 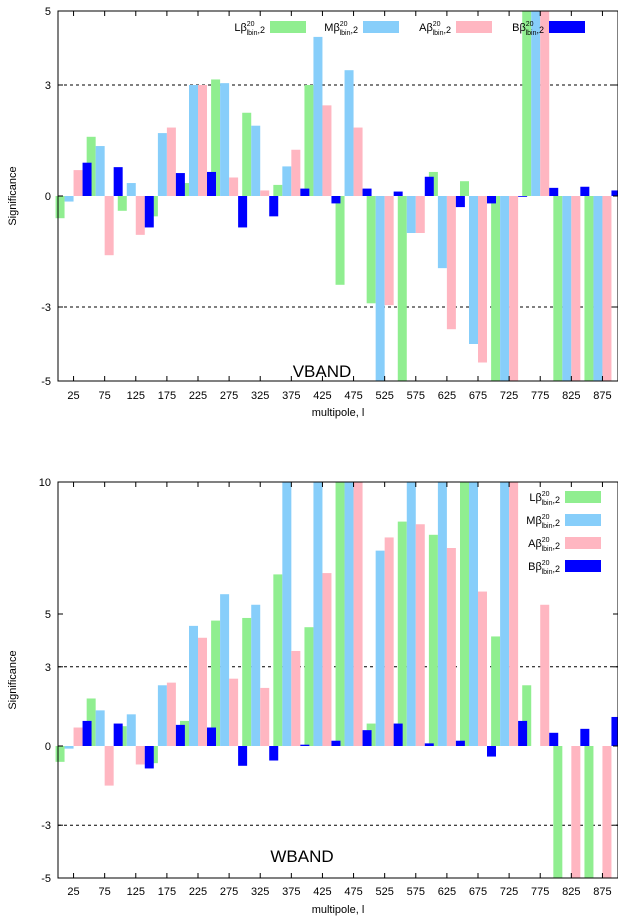 I want to click on x-tick-label: 175, so click(x=167, y=396).